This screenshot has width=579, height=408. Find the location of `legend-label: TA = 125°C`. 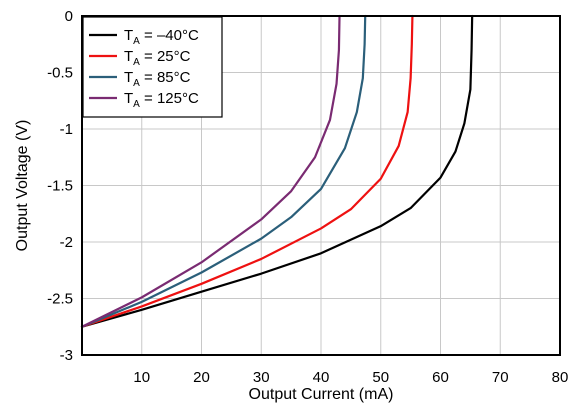

legend-label: TA = 125°C is located at coordinates (161, 100).